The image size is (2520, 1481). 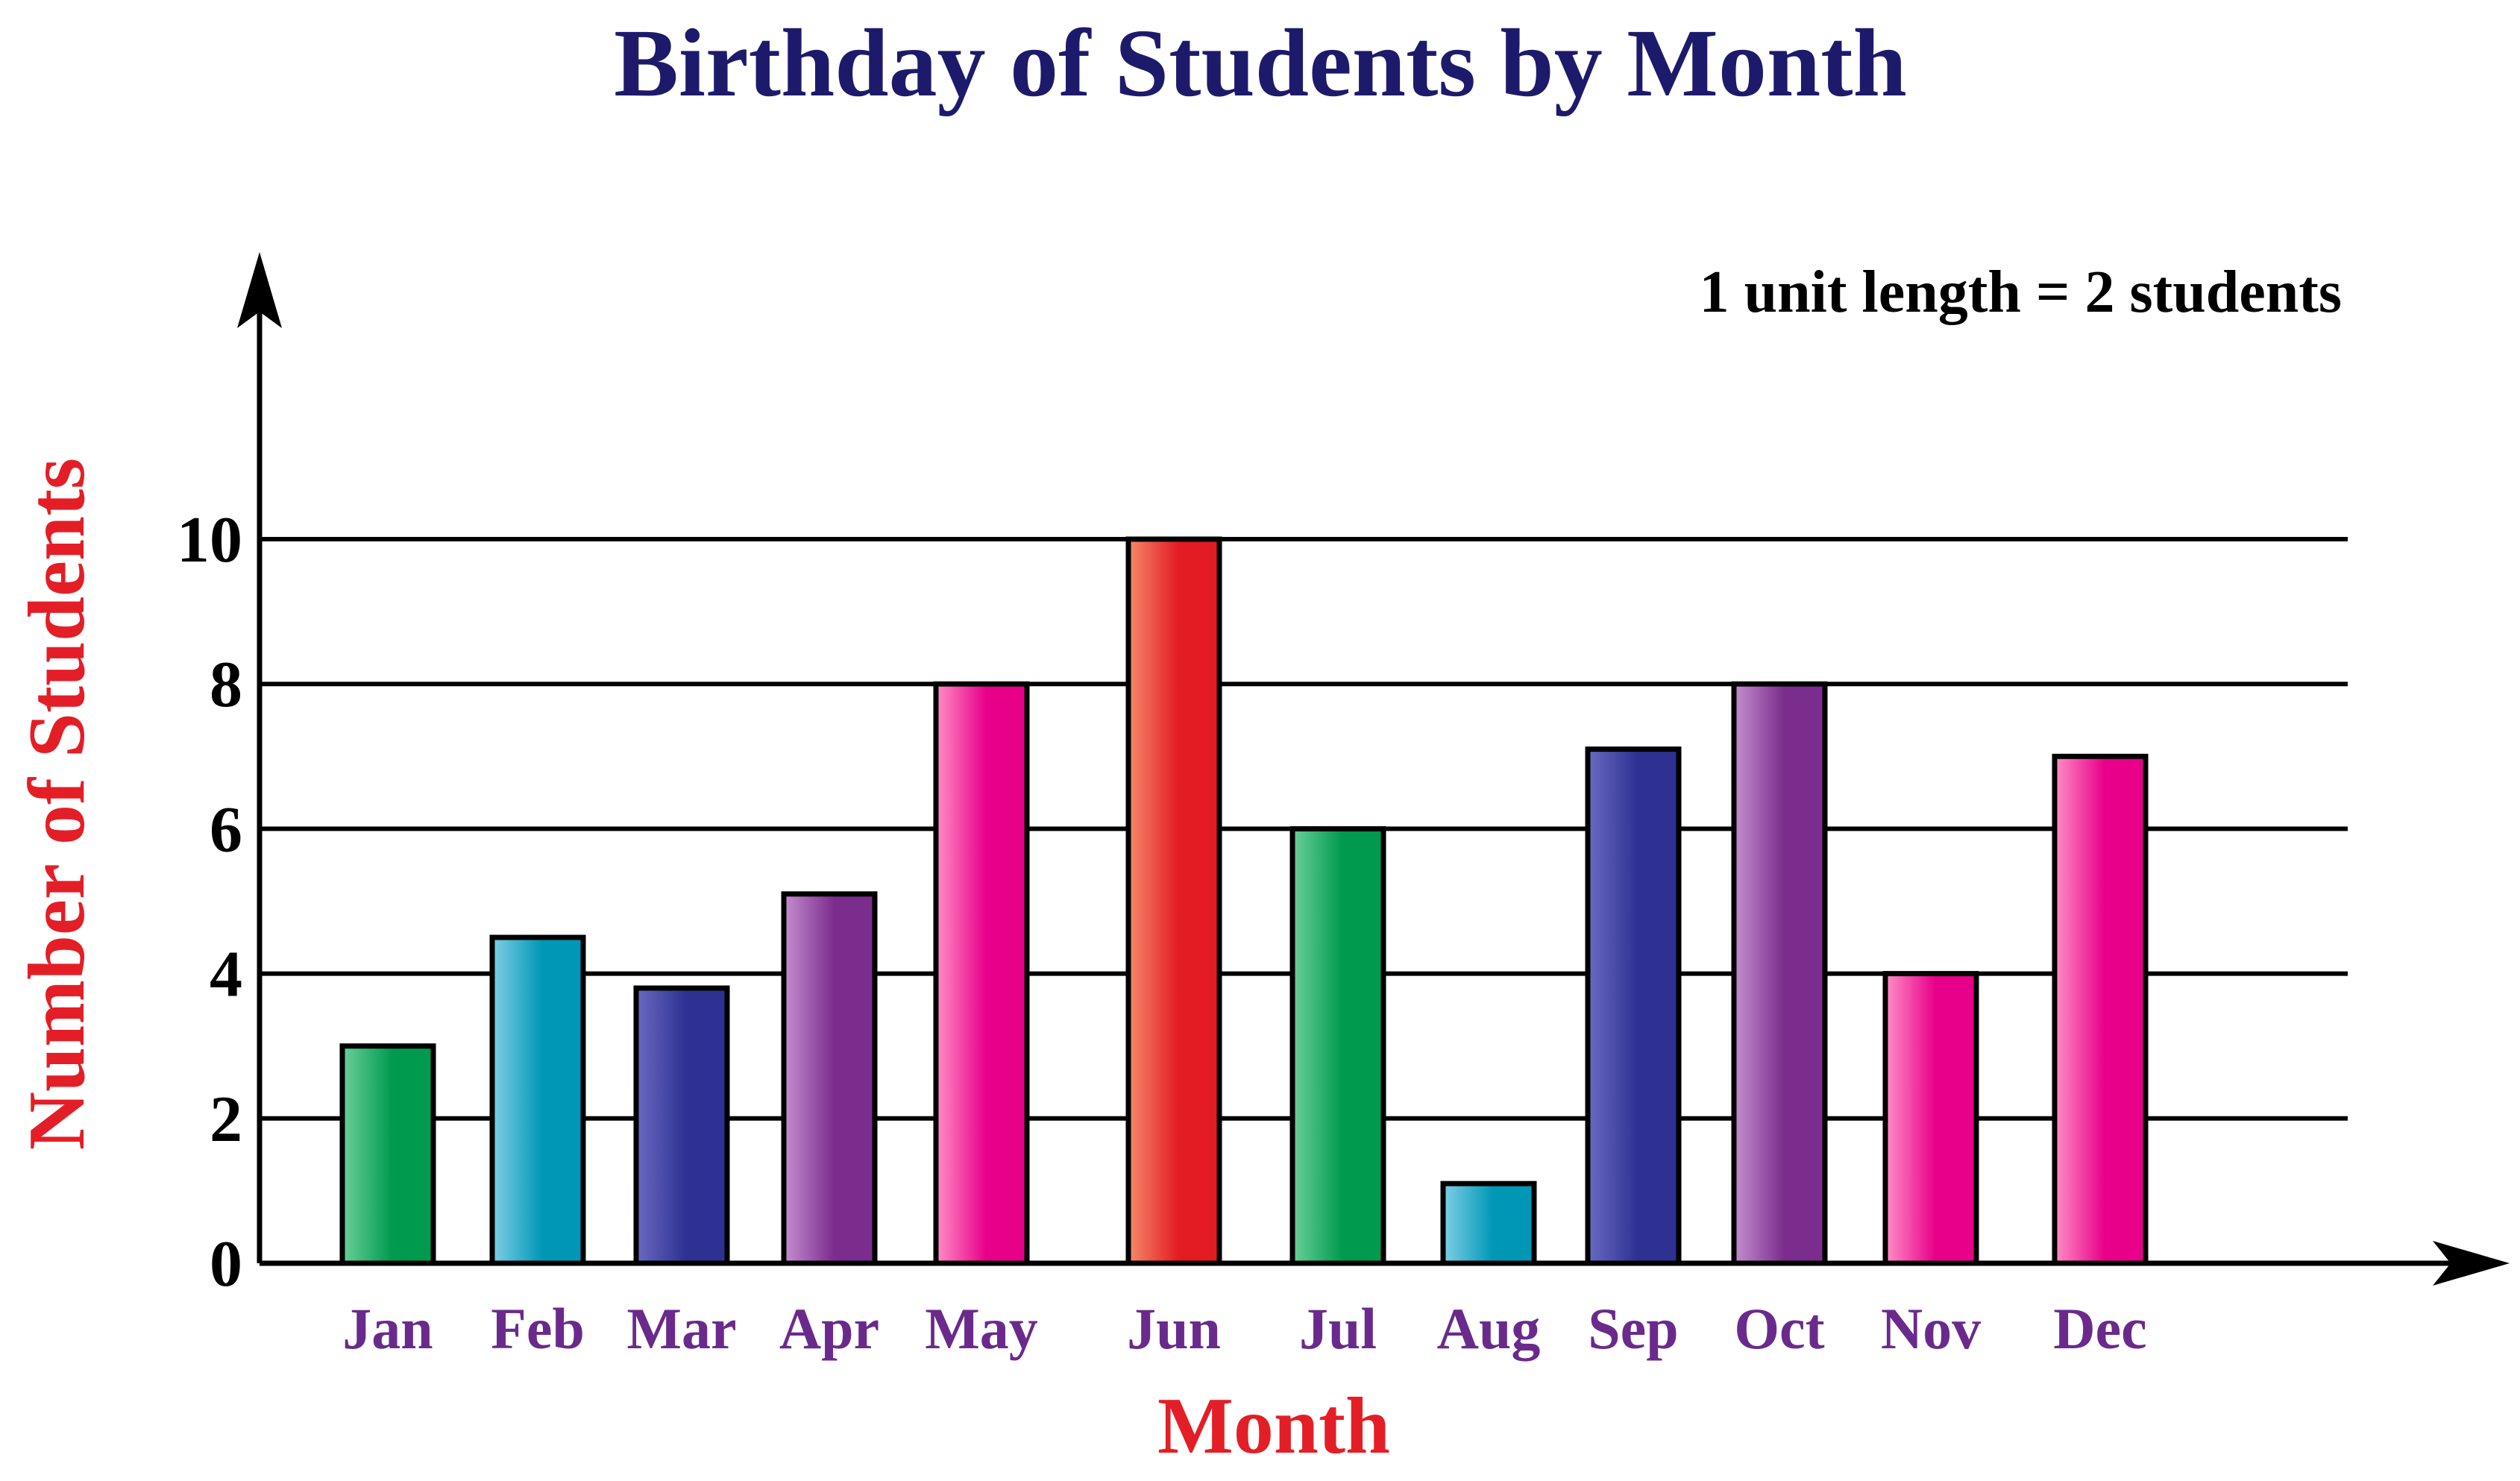 What do you see at coordinates (829, 1328) in the screenshot?
I see `x-tick-label: Apr` at bounding box center [829, 1328].